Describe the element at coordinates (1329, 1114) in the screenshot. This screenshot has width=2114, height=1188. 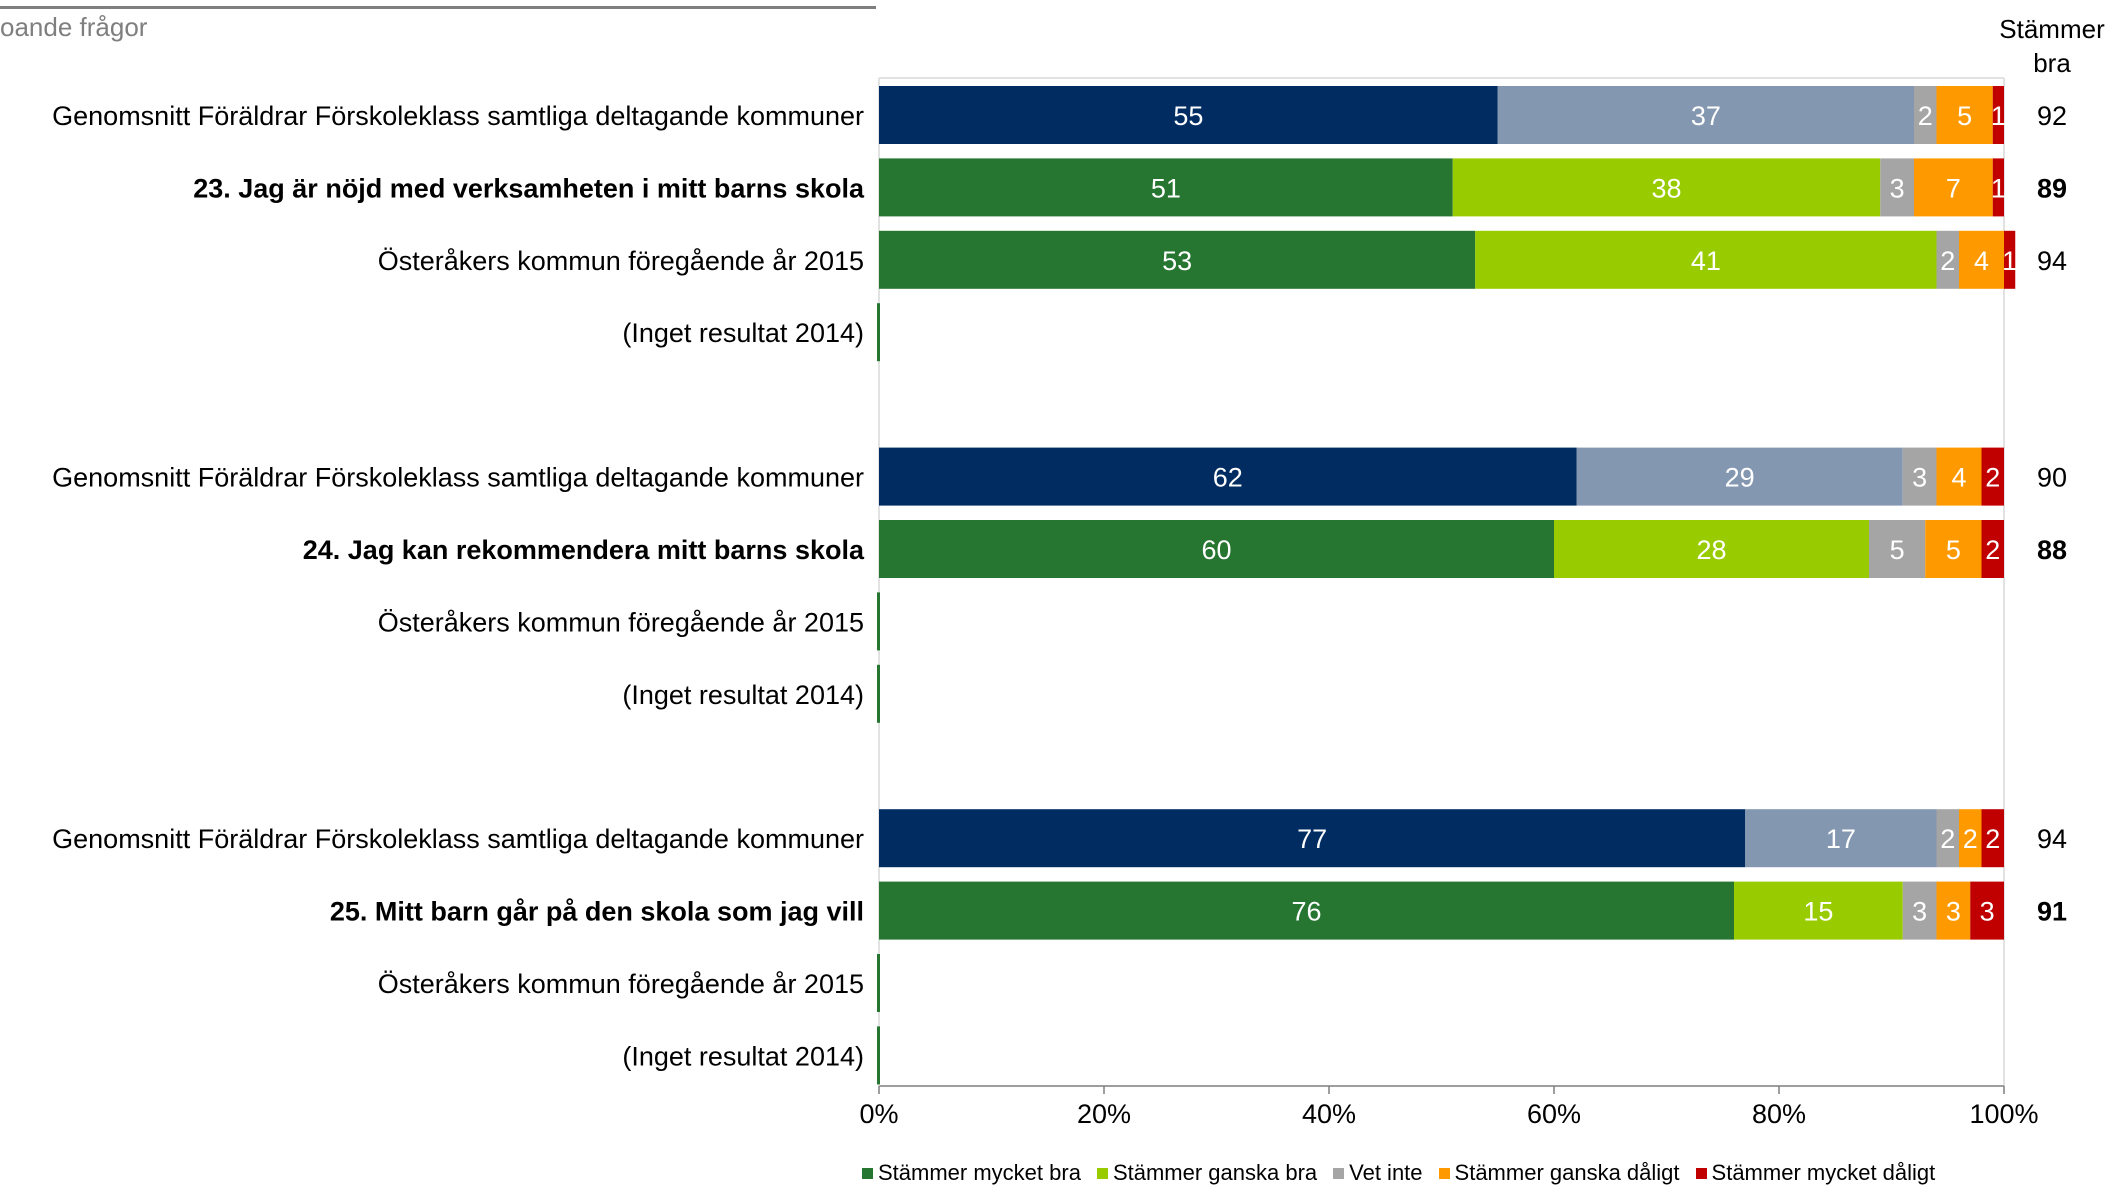
I see `x-tick-label: 40%` at that location.